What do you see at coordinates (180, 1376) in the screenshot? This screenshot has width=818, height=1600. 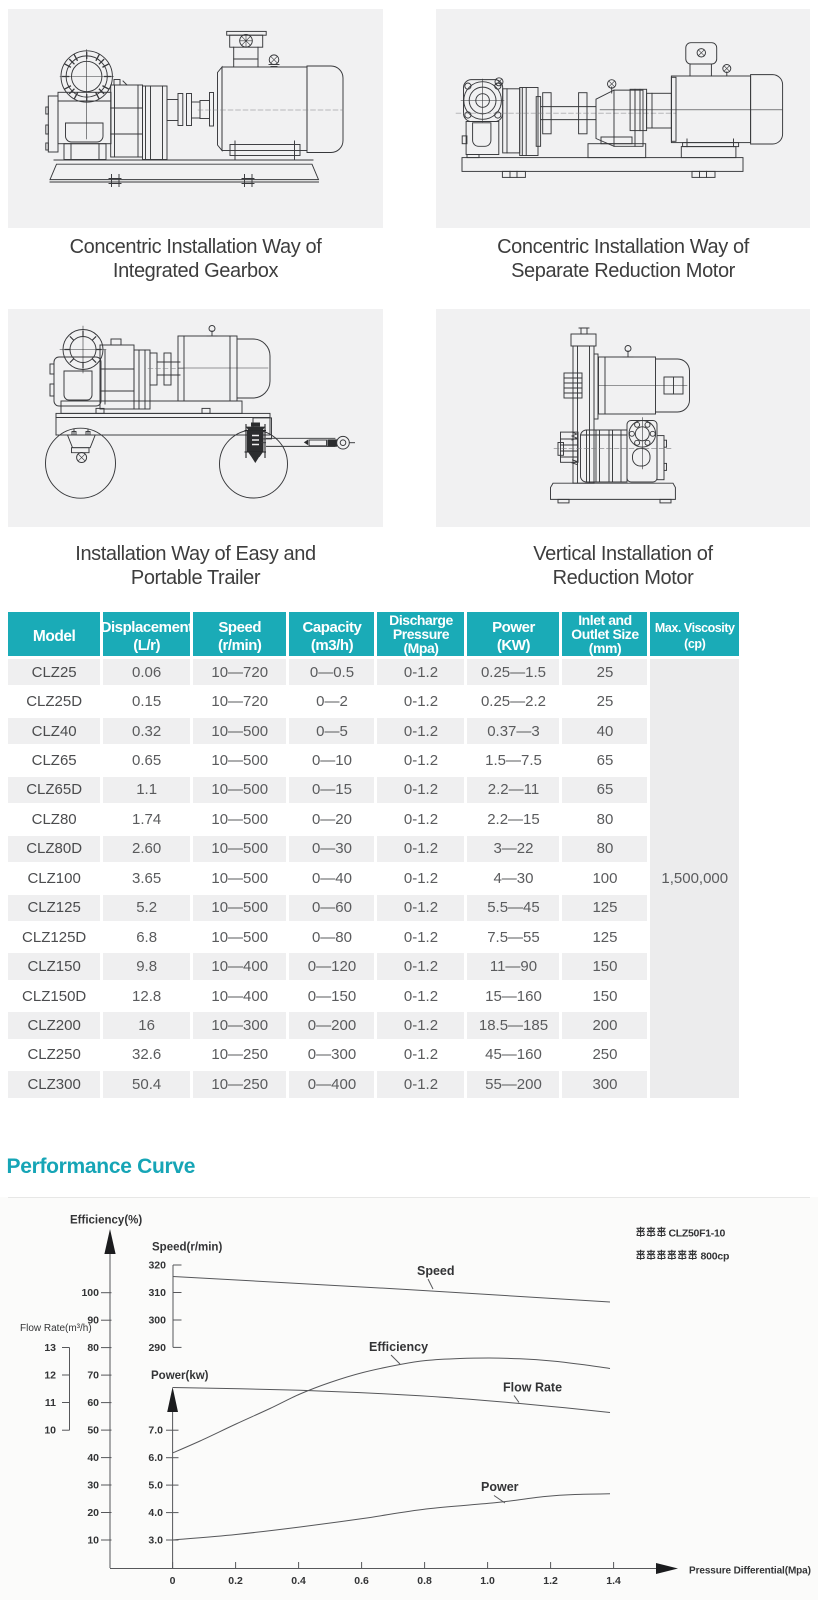 I see `svg-text: Power(kw)` at bounding box center [180, 1376].